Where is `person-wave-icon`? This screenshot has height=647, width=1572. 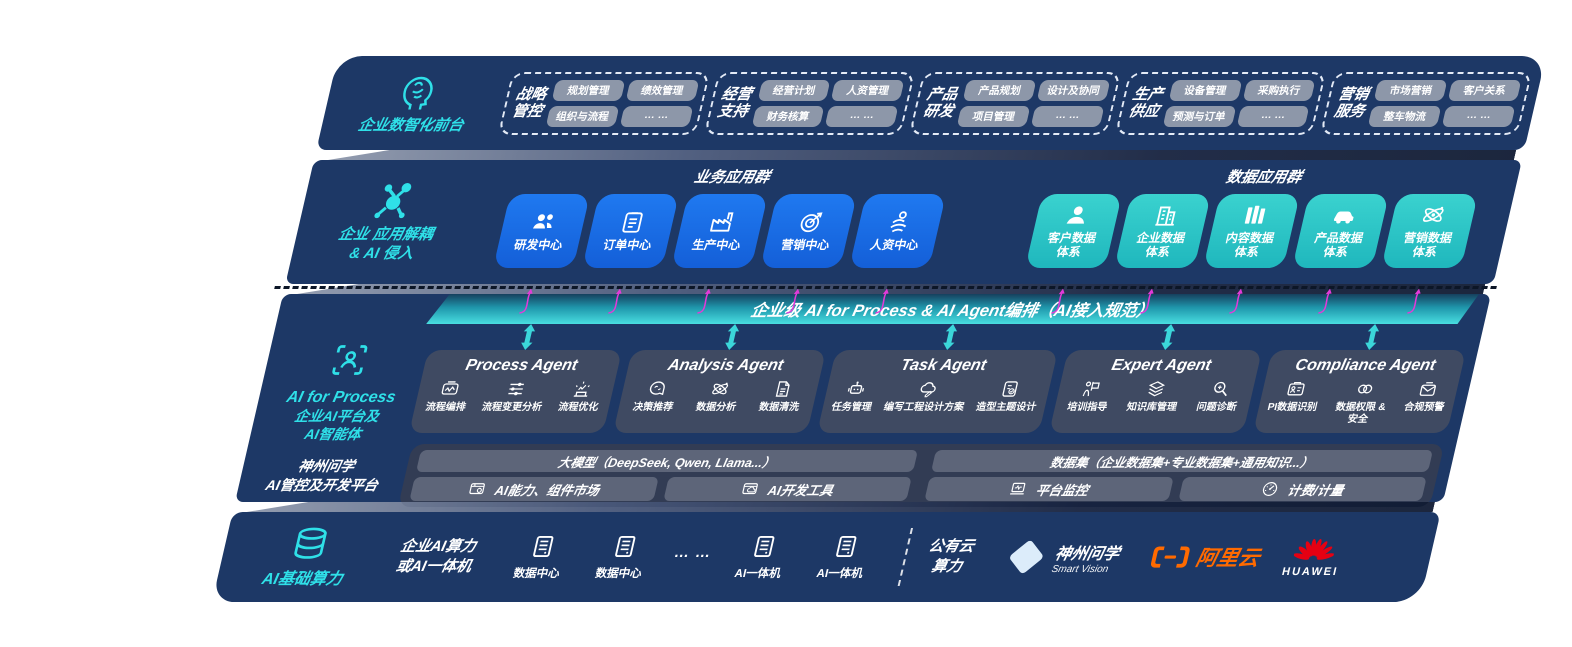 person-wave-icon is located at coordinates (900, 222).